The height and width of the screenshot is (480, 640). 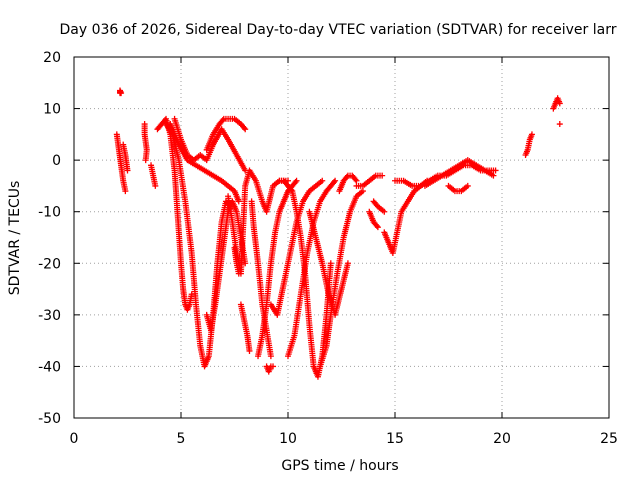 I want to click on y-tick-label: -50, so click(x=49, y=419).